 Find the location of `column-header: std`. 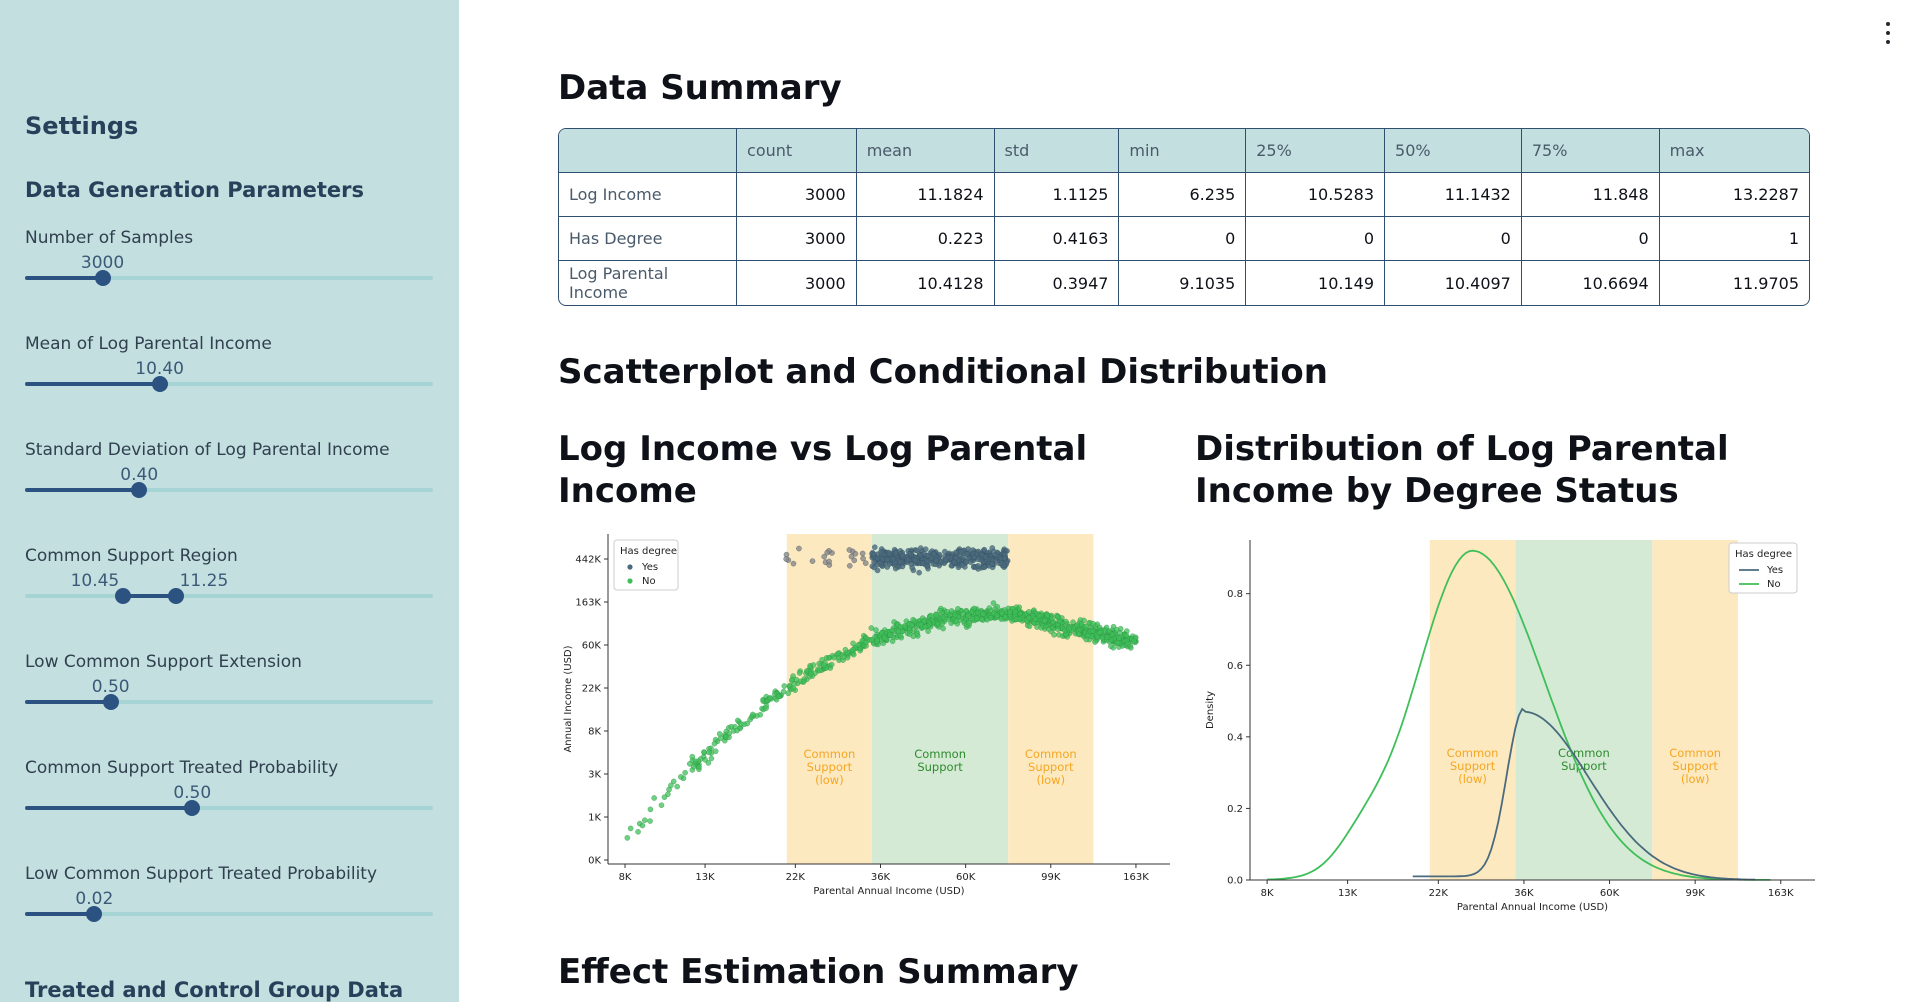

column-header: std is located at coordinates (1057, 151).